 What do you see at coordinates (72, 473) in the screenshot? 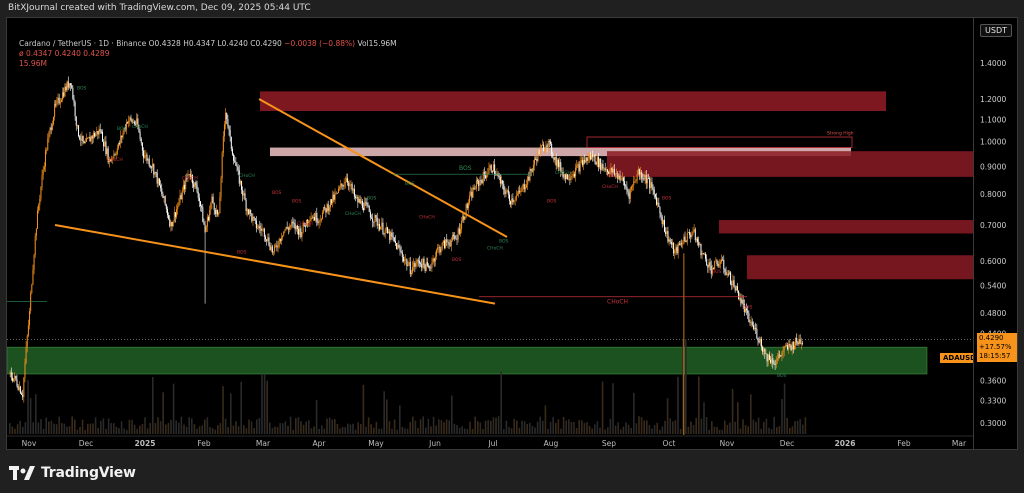
I see `tradingview-logo: TradingView` at bounding box center [72, 473].